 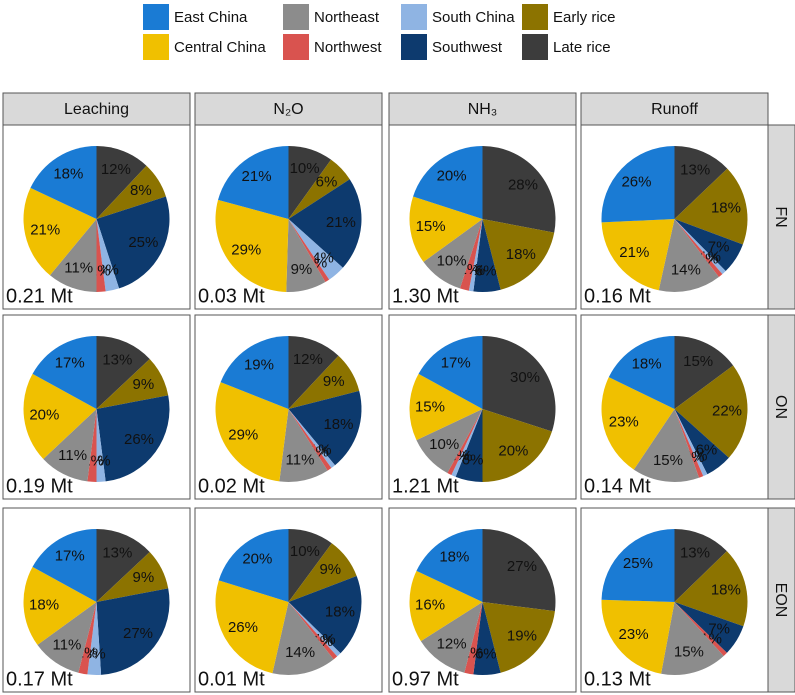 What do you see at coordinates (347, 17) in the screenshot?
I see `legend-label: Northeast` at bounding box center [347, 17].